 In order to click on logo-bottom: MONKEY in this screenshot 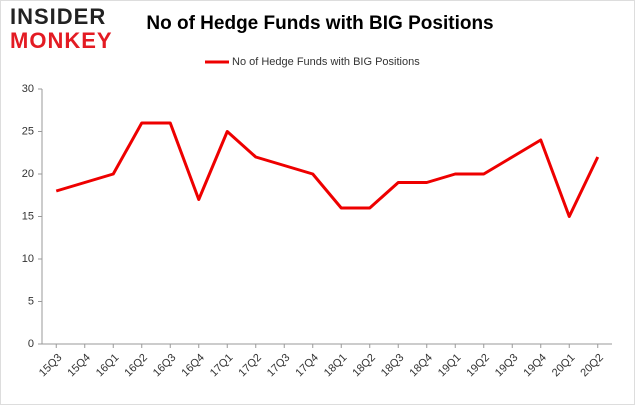, I will do `click(61, 40)`.